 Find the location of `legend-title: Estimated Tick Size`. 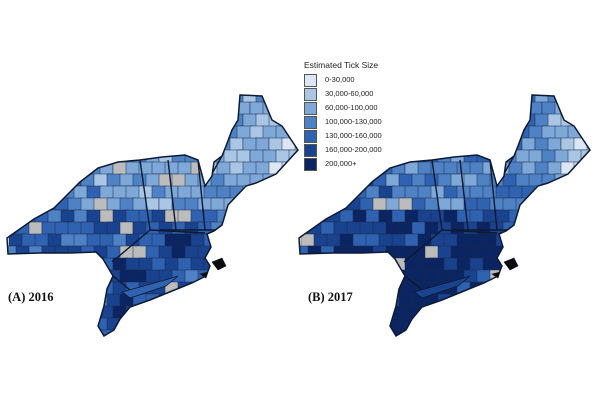

legend-title: Estimated Tick Size is located at coordinates (341, 65).